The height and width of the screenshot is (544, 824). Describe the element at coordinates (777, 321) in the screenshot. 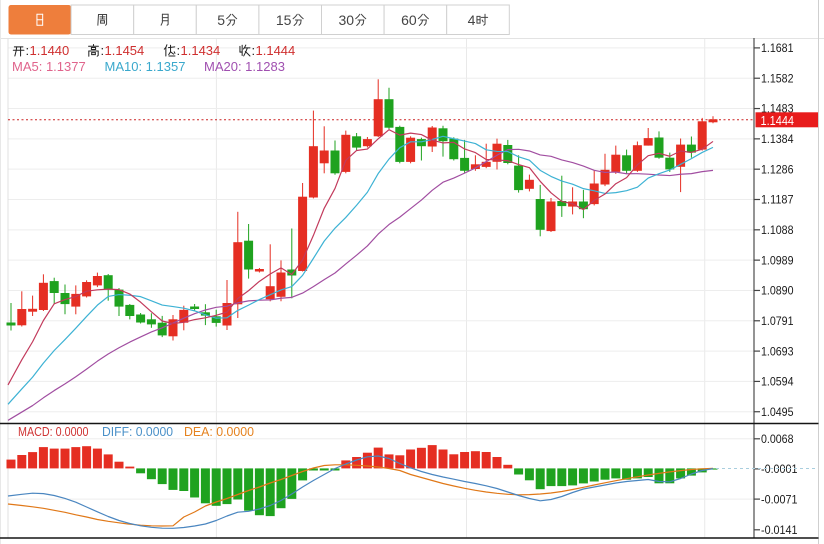

I see `svg-text: 1.0791` at that location.